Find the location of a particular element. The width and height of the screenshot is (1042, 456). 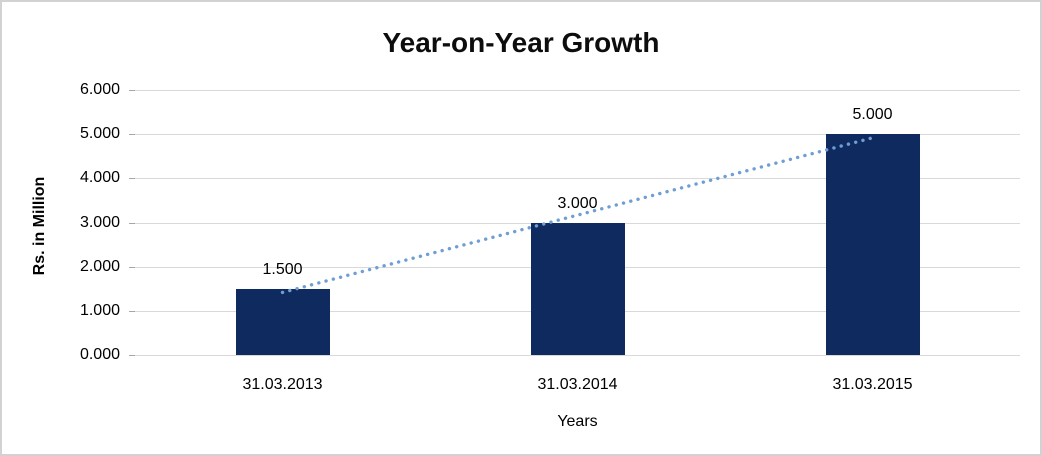

chart-title: Year-on-Year Growth is located at coordinates (521, 42).